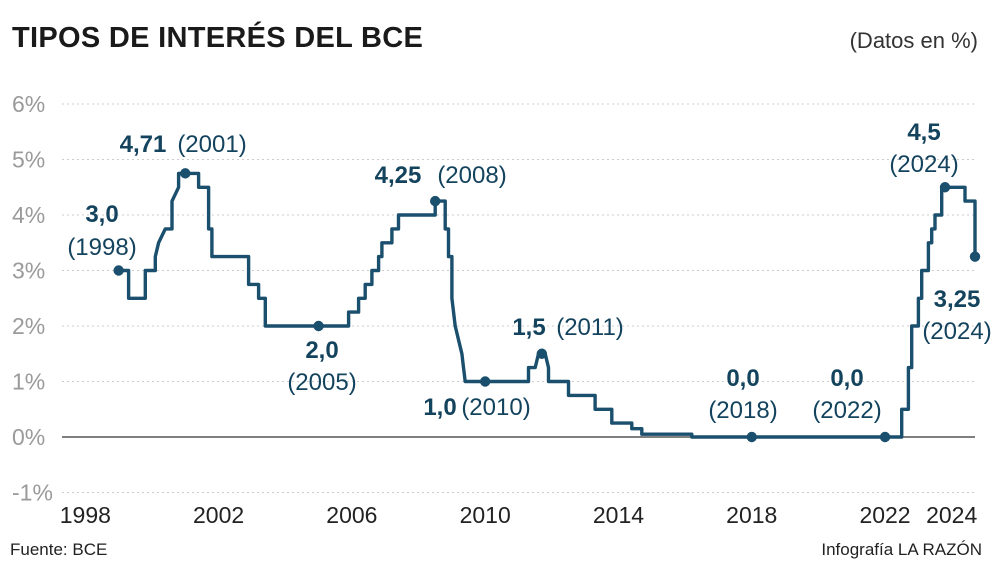 The width and height of the screenshot is (1000, 567). I want to click on y-tick-label: 5%, so click(28, 160).